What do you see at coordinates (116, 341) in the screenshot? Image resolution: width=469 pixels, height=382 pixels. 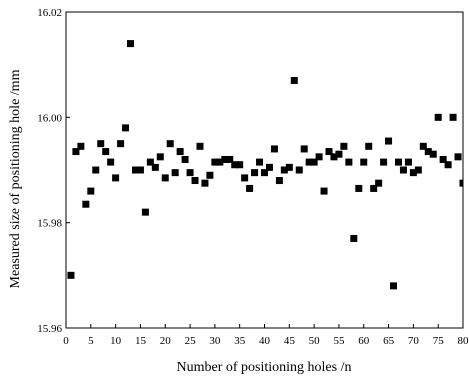 I see `x-tick-label: 10` at bounding box center [116, 341].